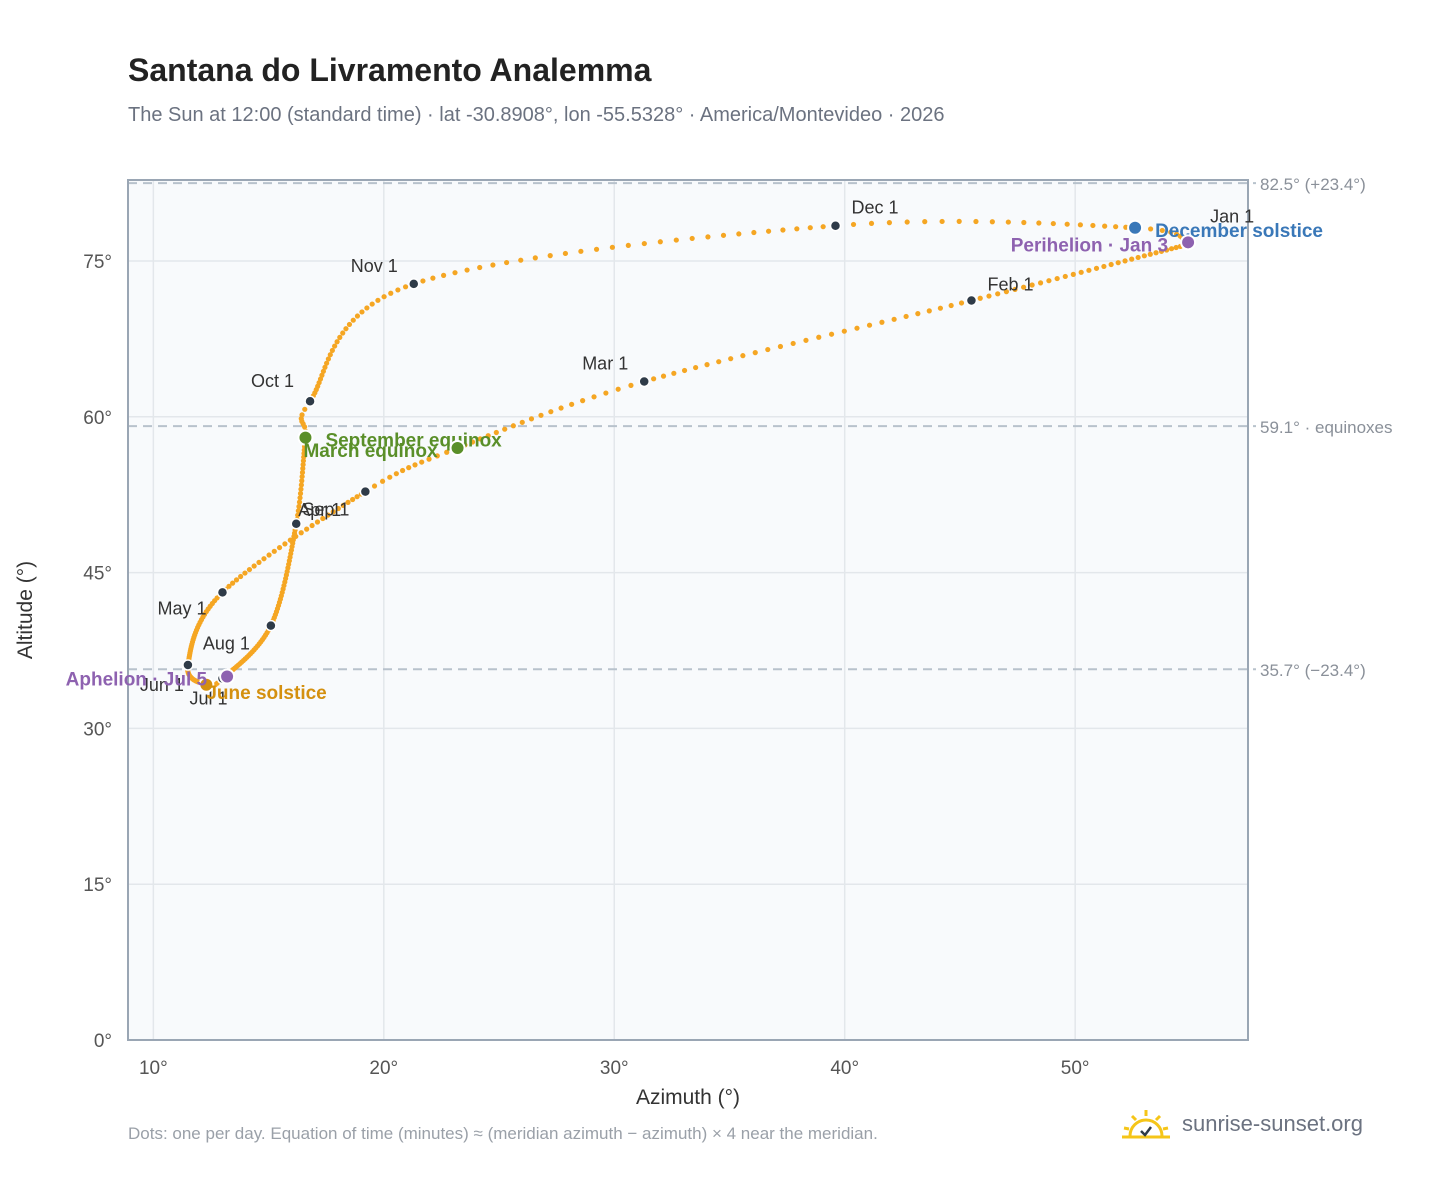 The image size is (1448, 1188). Describe the element at coordinates (226, 644) in the screenshot. I see `month-label: Aug 1` at that location.